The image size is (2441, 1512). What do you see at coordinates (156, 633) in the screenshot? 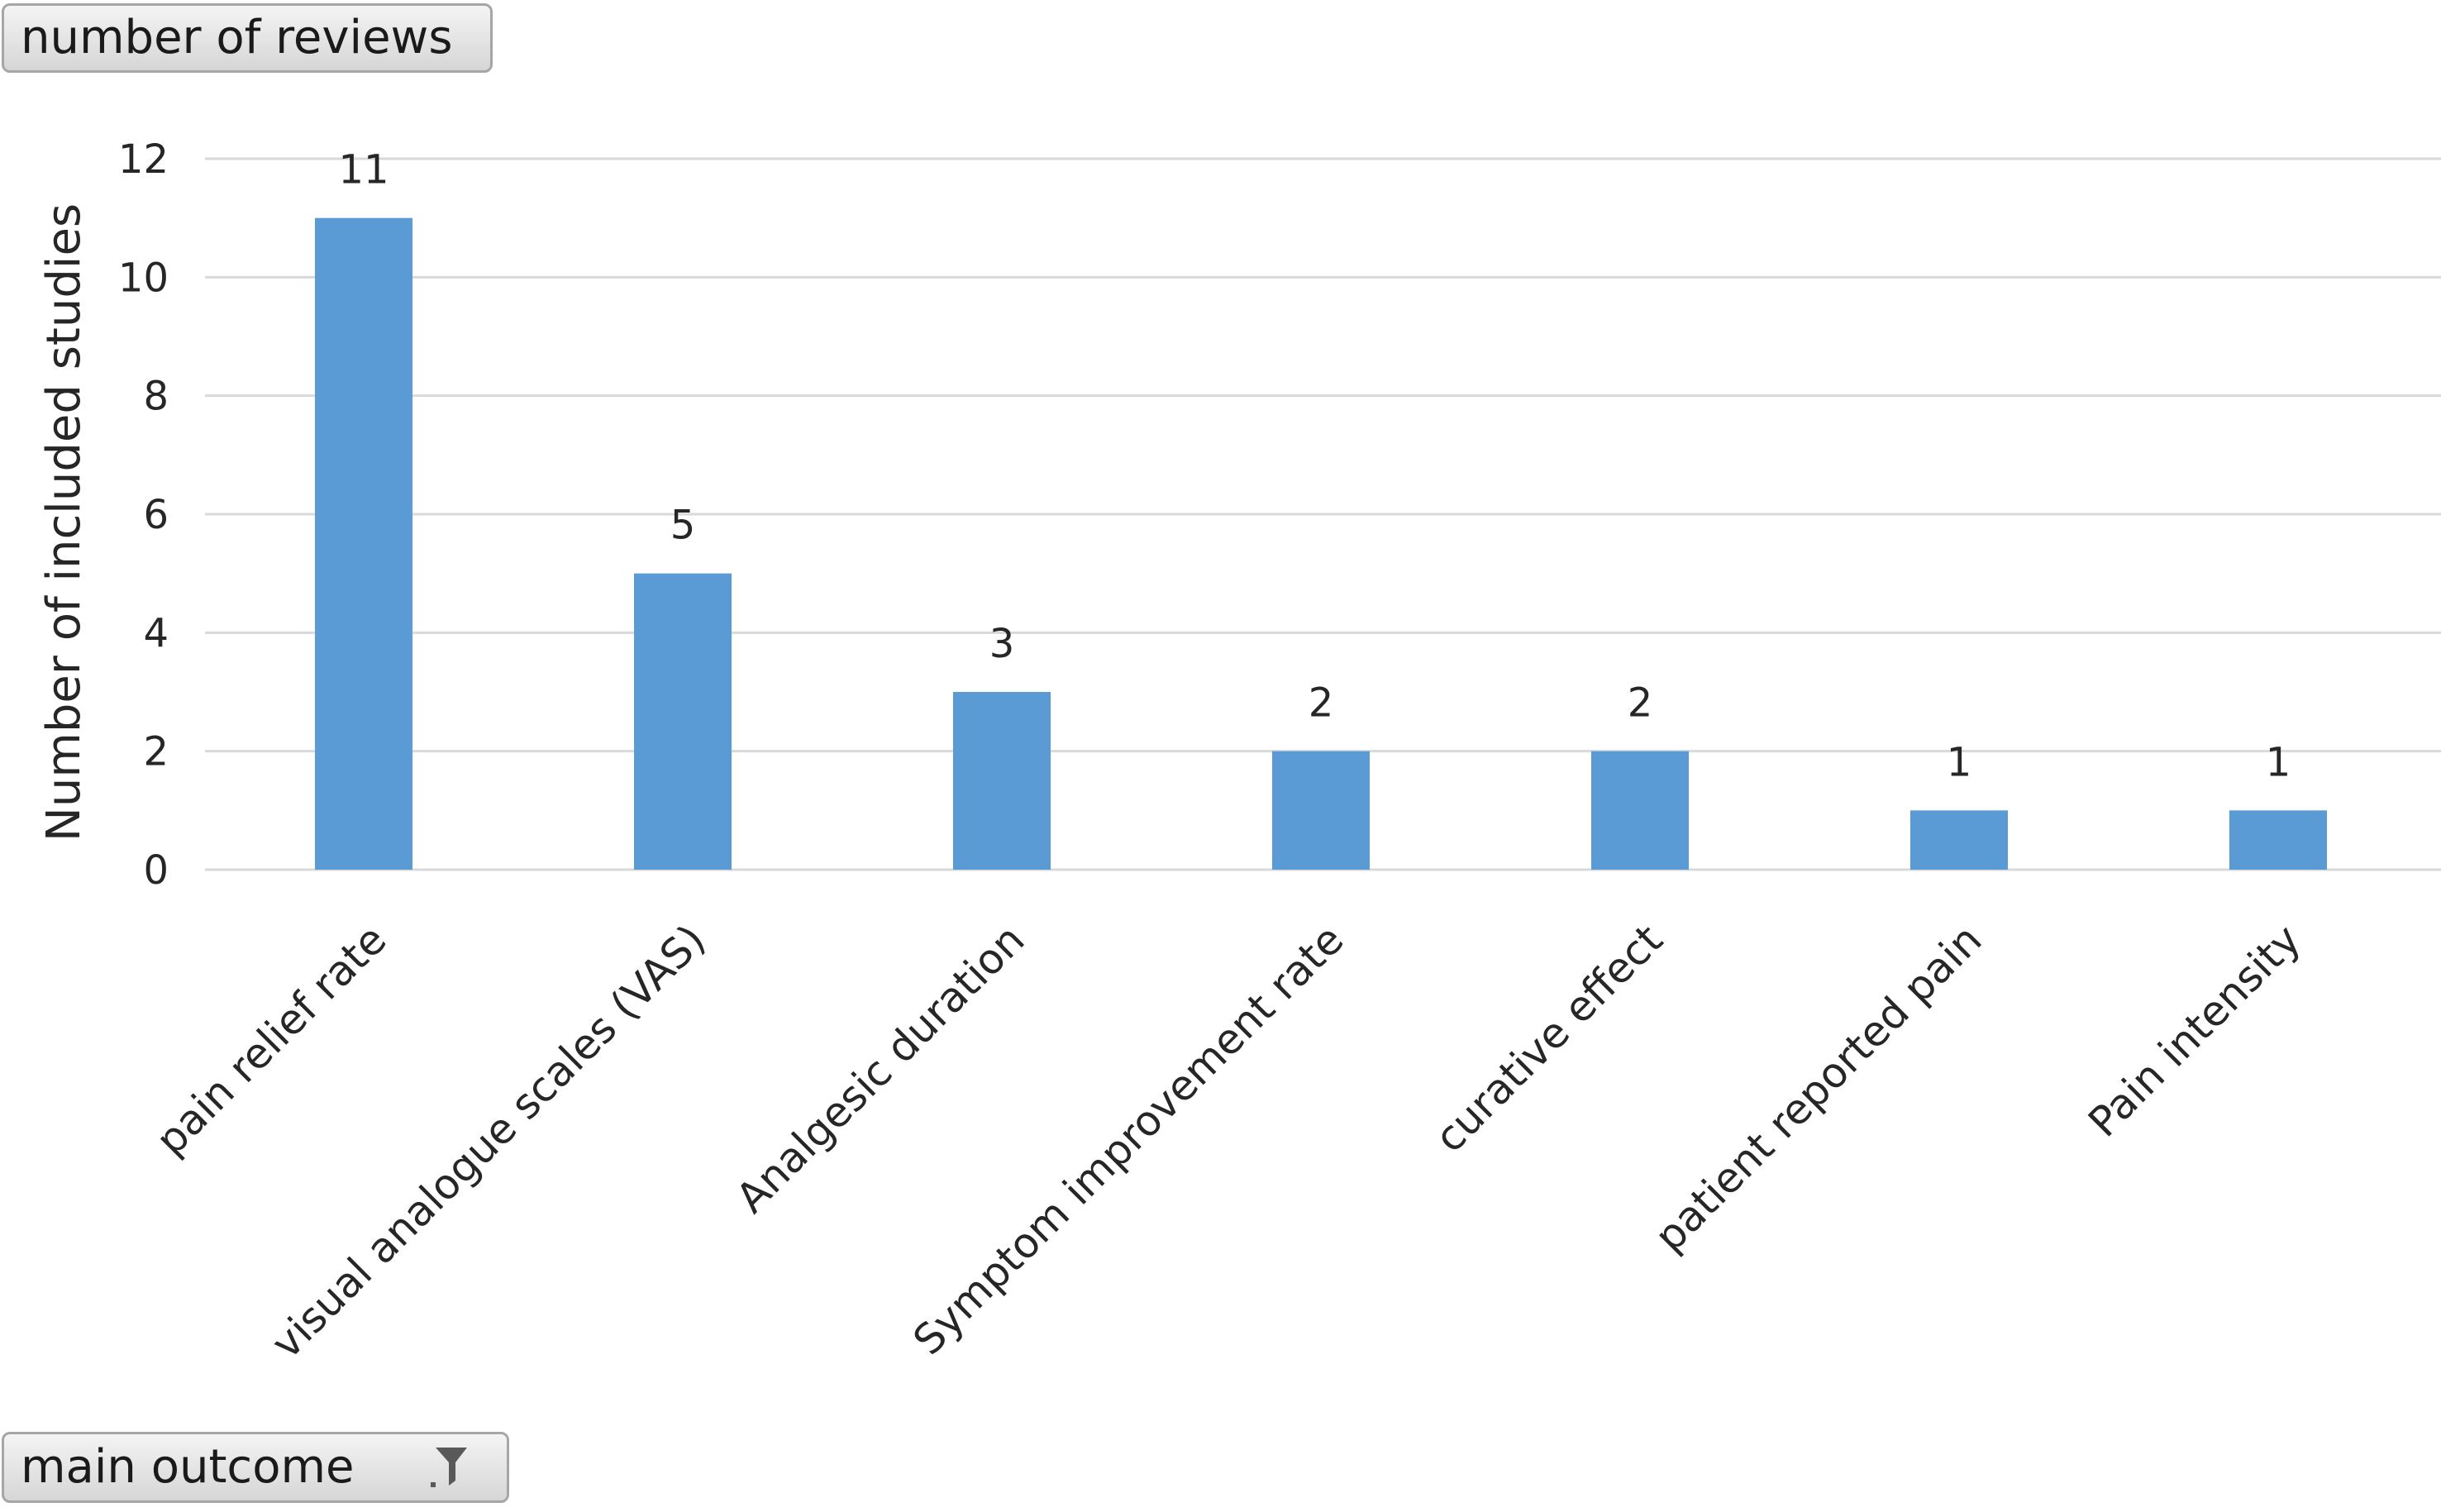
I see `y-tick-label: 4` at bounding box center [156, 633].